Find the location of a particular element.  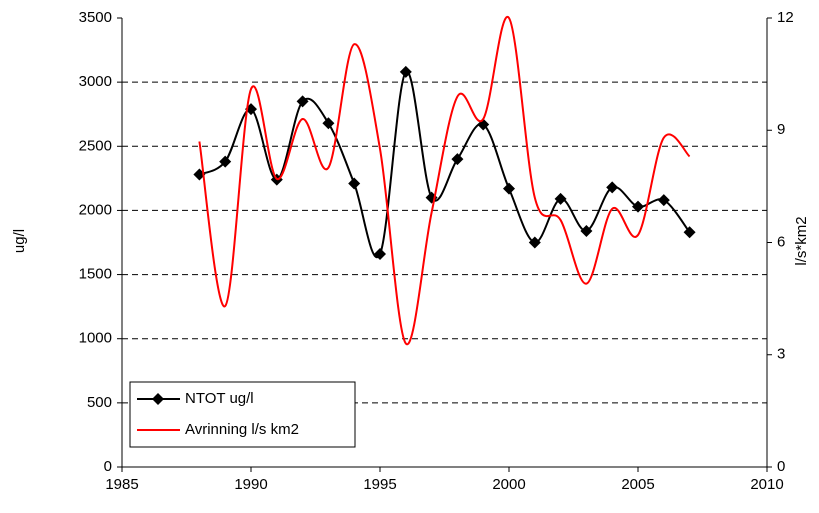

y2-axis-label: l/s*km2 is located at coordinates (801, 240).